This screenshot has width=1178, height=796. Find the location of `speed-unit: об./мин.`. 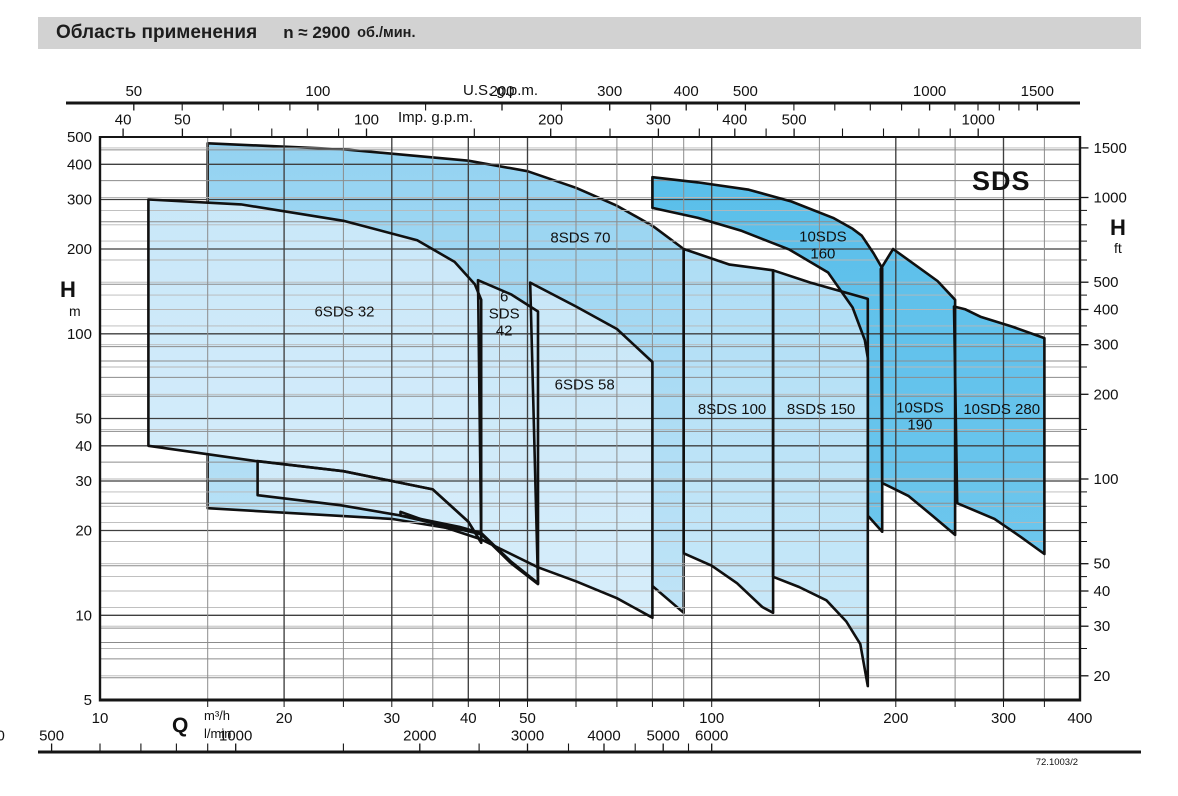

speed-unit: об./мин. is located at coordinates (386, 33).